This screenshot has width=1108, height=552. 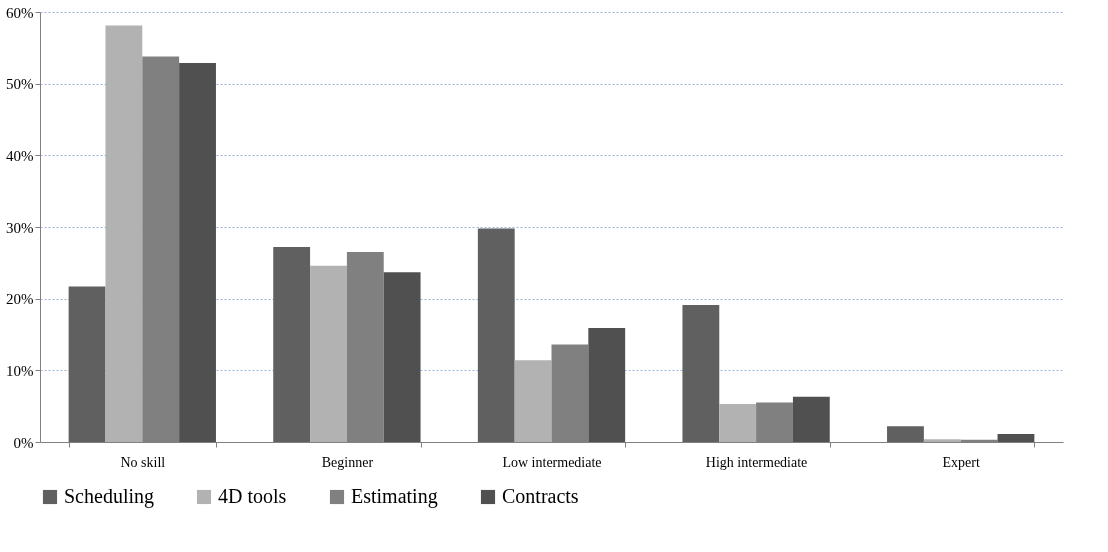 What do you see at coordinates (540, 496) in the screenshot?
I see `legend-label: Contracts` at bounding box center [540, 496].